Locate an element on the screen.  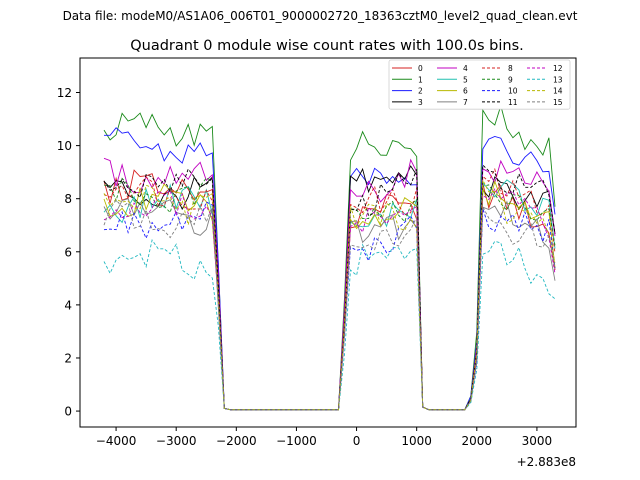
x-tick-label: −2000 is located at coordinates (236, 441).